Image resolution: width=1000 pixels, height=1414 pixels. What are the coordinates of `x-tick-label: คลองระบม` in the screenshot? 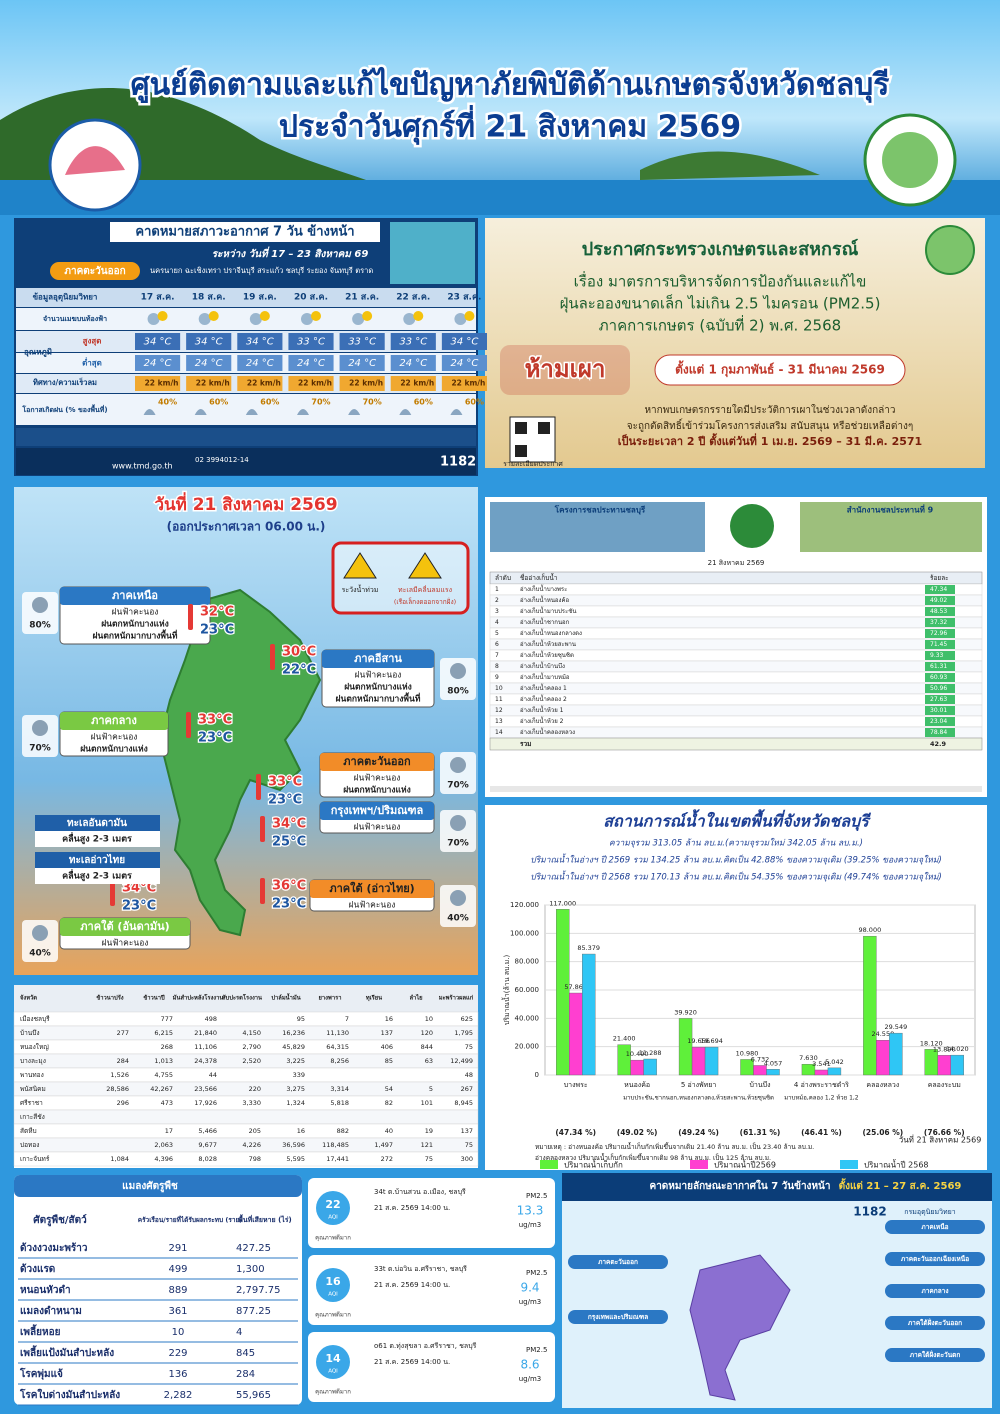 It's located at (944, 1085).